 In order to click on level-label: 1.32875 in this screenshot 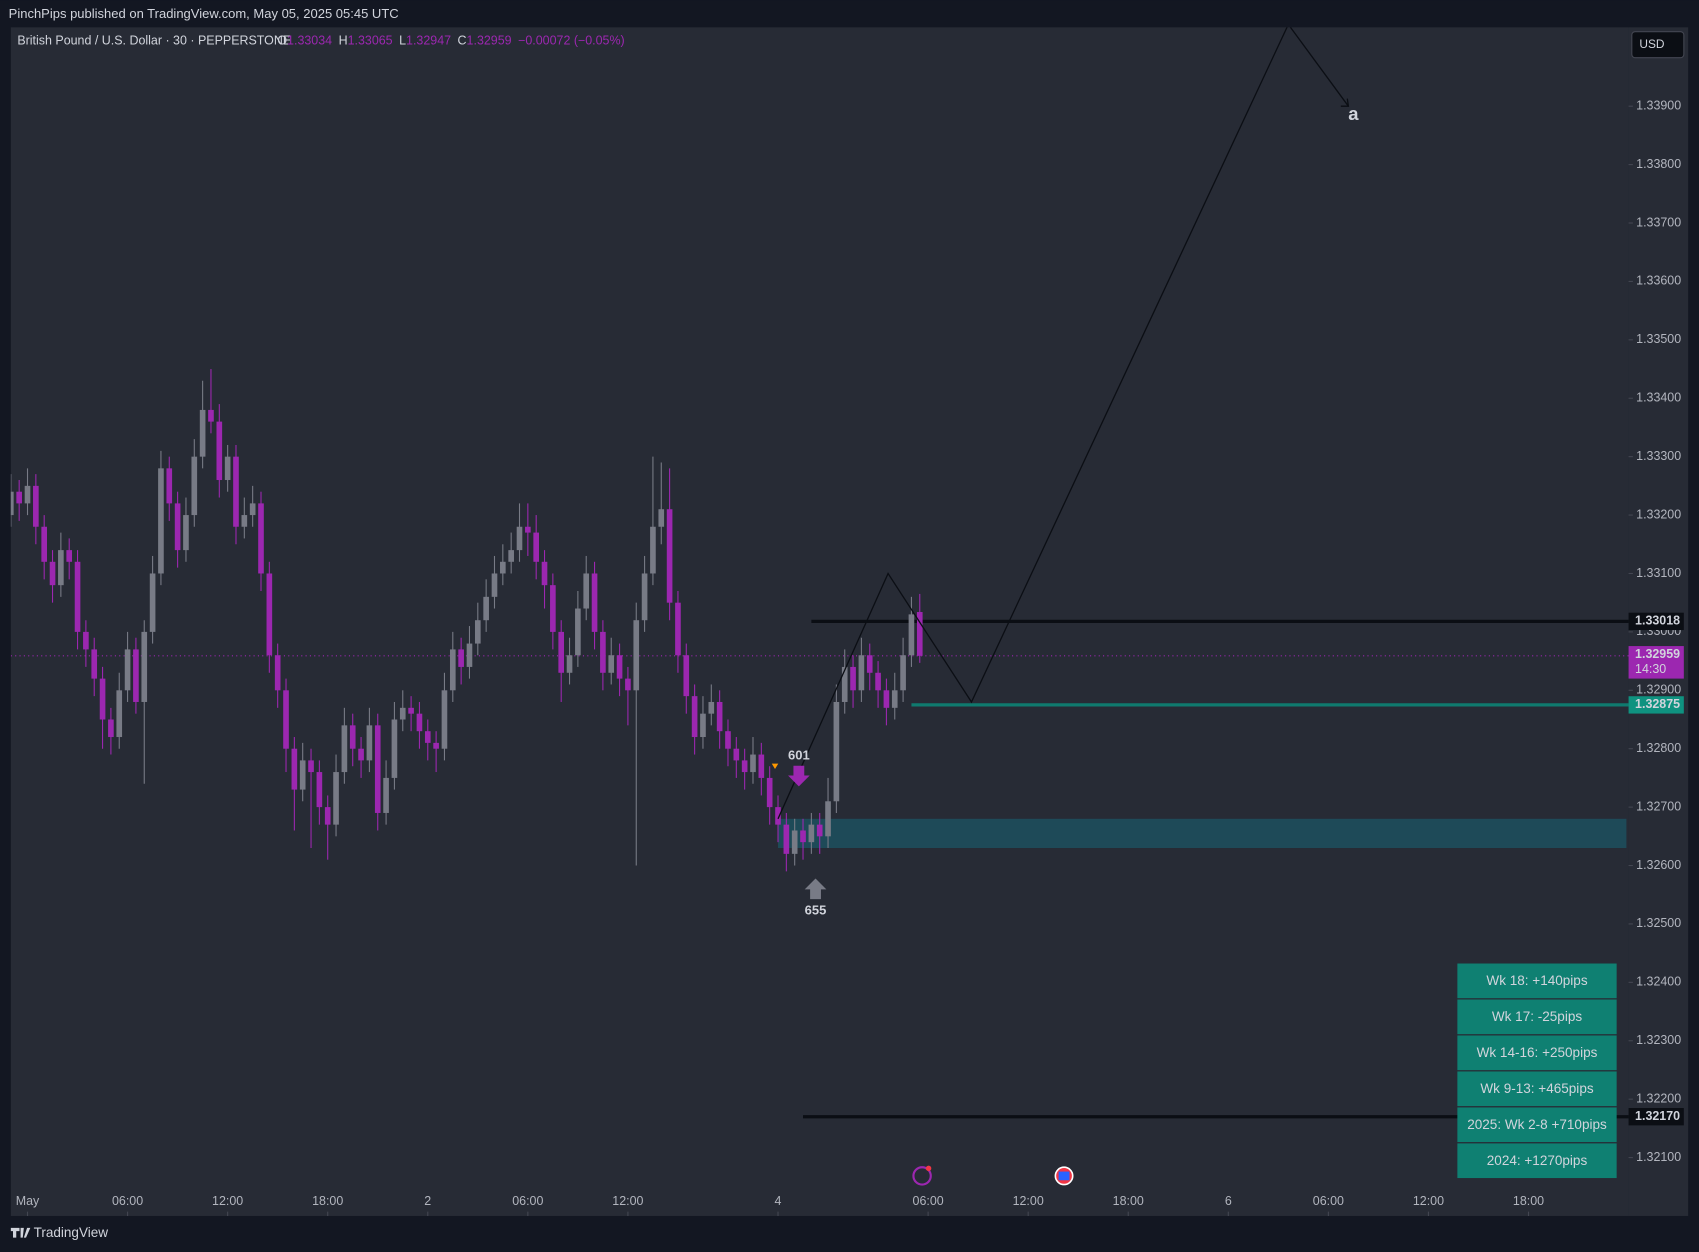, I will do `click(1657, 704)`.